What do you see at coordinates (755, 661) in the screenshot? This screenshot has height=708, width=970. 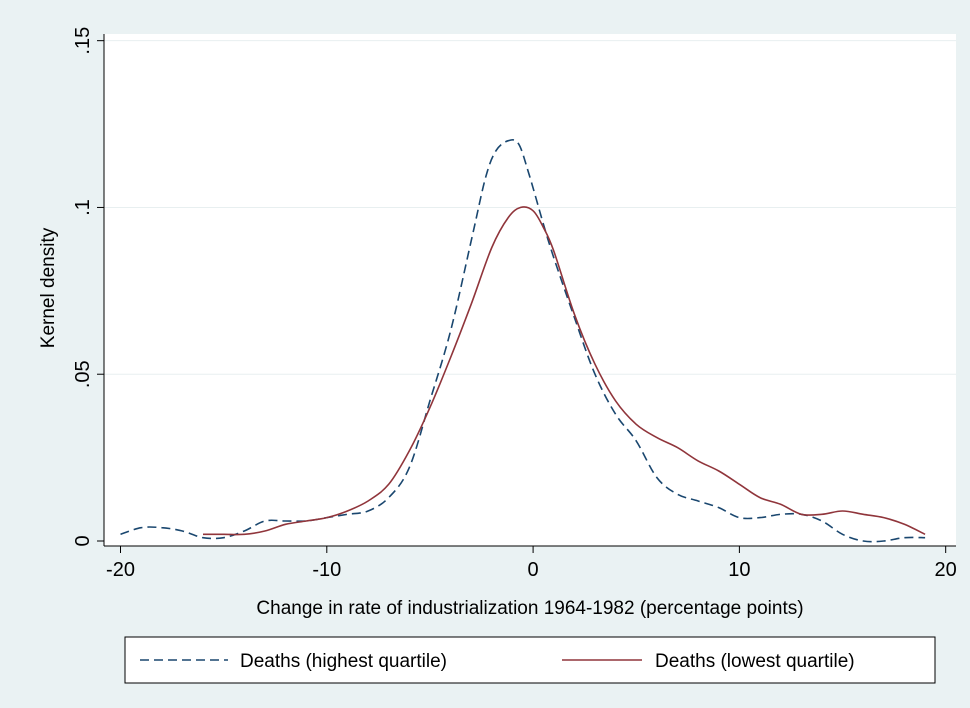 I see `legend-label-1: Deaths (lowest quartile)` at bounding box center [755, 661].